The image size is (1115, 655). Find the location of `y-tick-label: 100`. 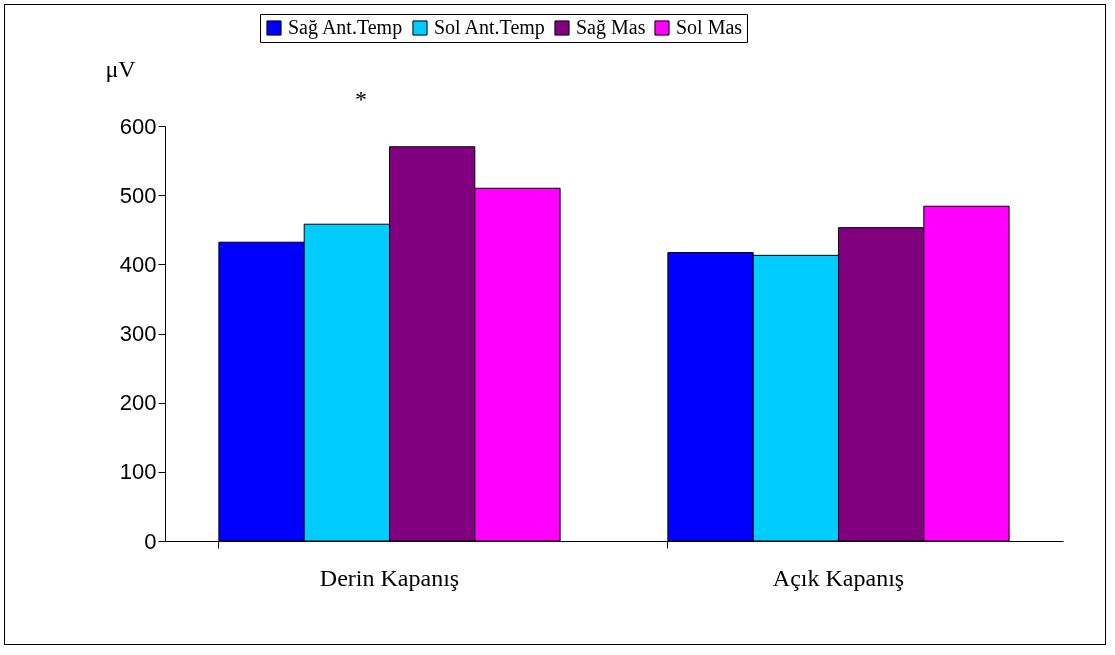

y-tick-label: 100 is located at coordinates (138, 472).